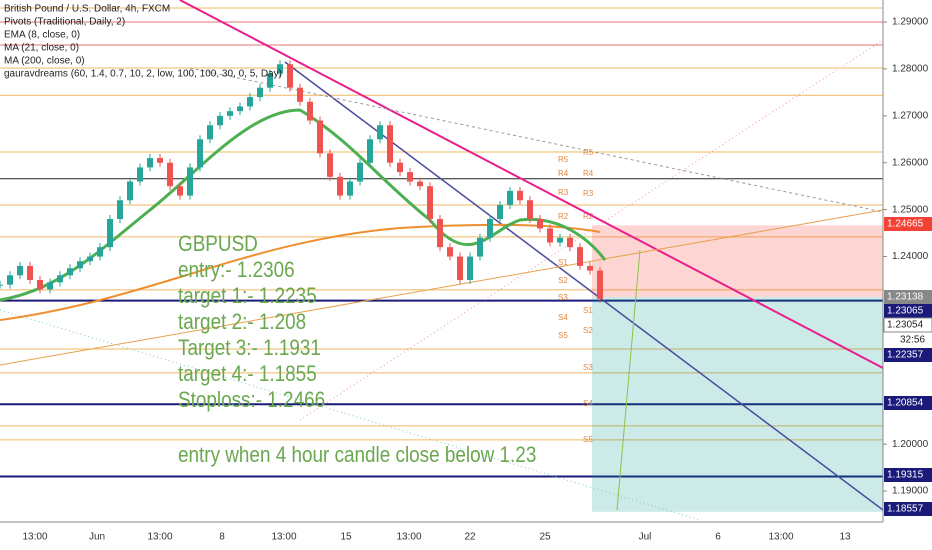 Image resolution: width=932 pixels, height=550 pixels. I want to click on pivot-label: S5, so click(588, 439).